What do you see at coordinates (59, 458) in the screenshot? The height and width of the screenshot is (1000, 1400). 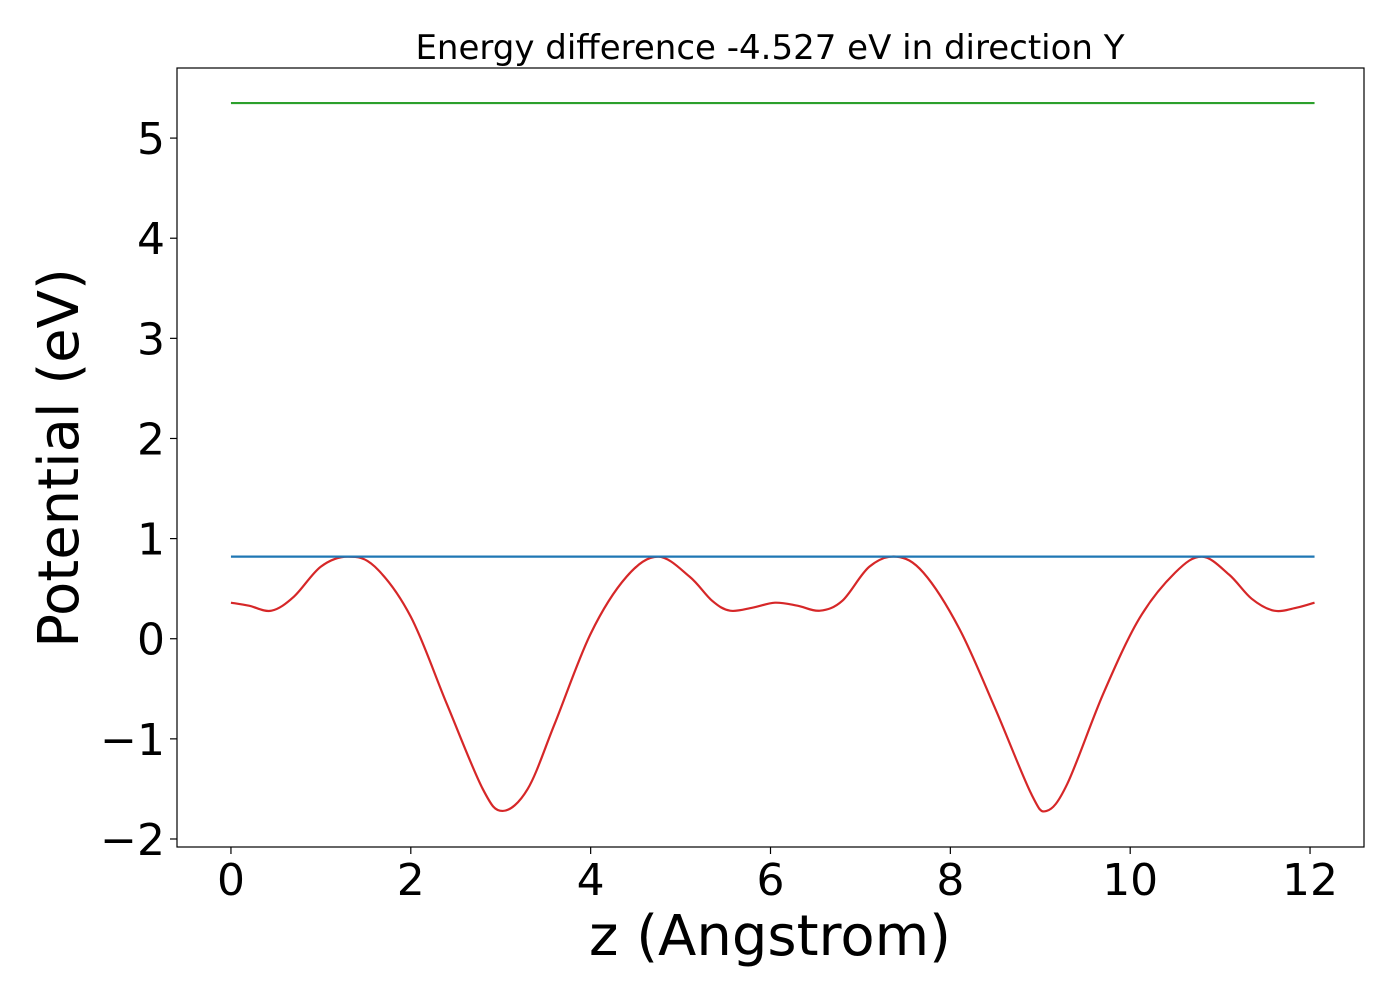 I see `y-axis-label: Potential (eV)` at bounding box center [59, 458].